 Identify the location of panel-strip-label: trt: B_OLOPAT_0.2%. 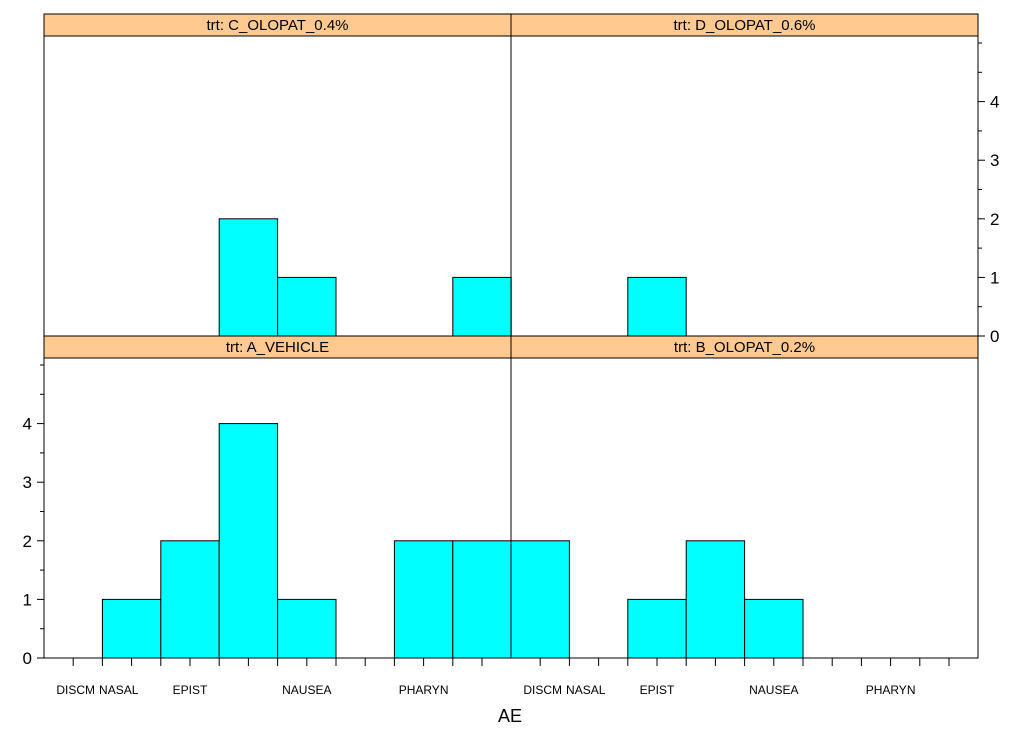
(744, 347).